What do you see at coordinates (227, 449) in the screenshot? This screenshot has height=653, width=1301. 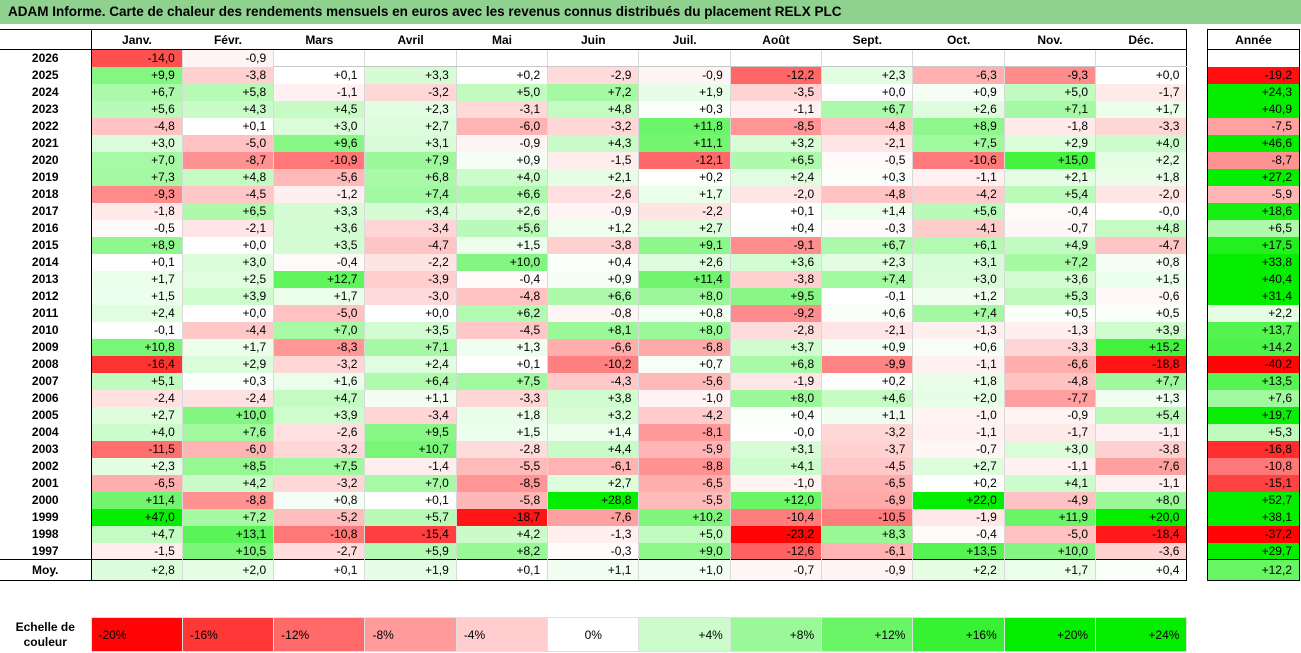 I see `heatmap-cell: -6,0` at bounding box center [227, 449].